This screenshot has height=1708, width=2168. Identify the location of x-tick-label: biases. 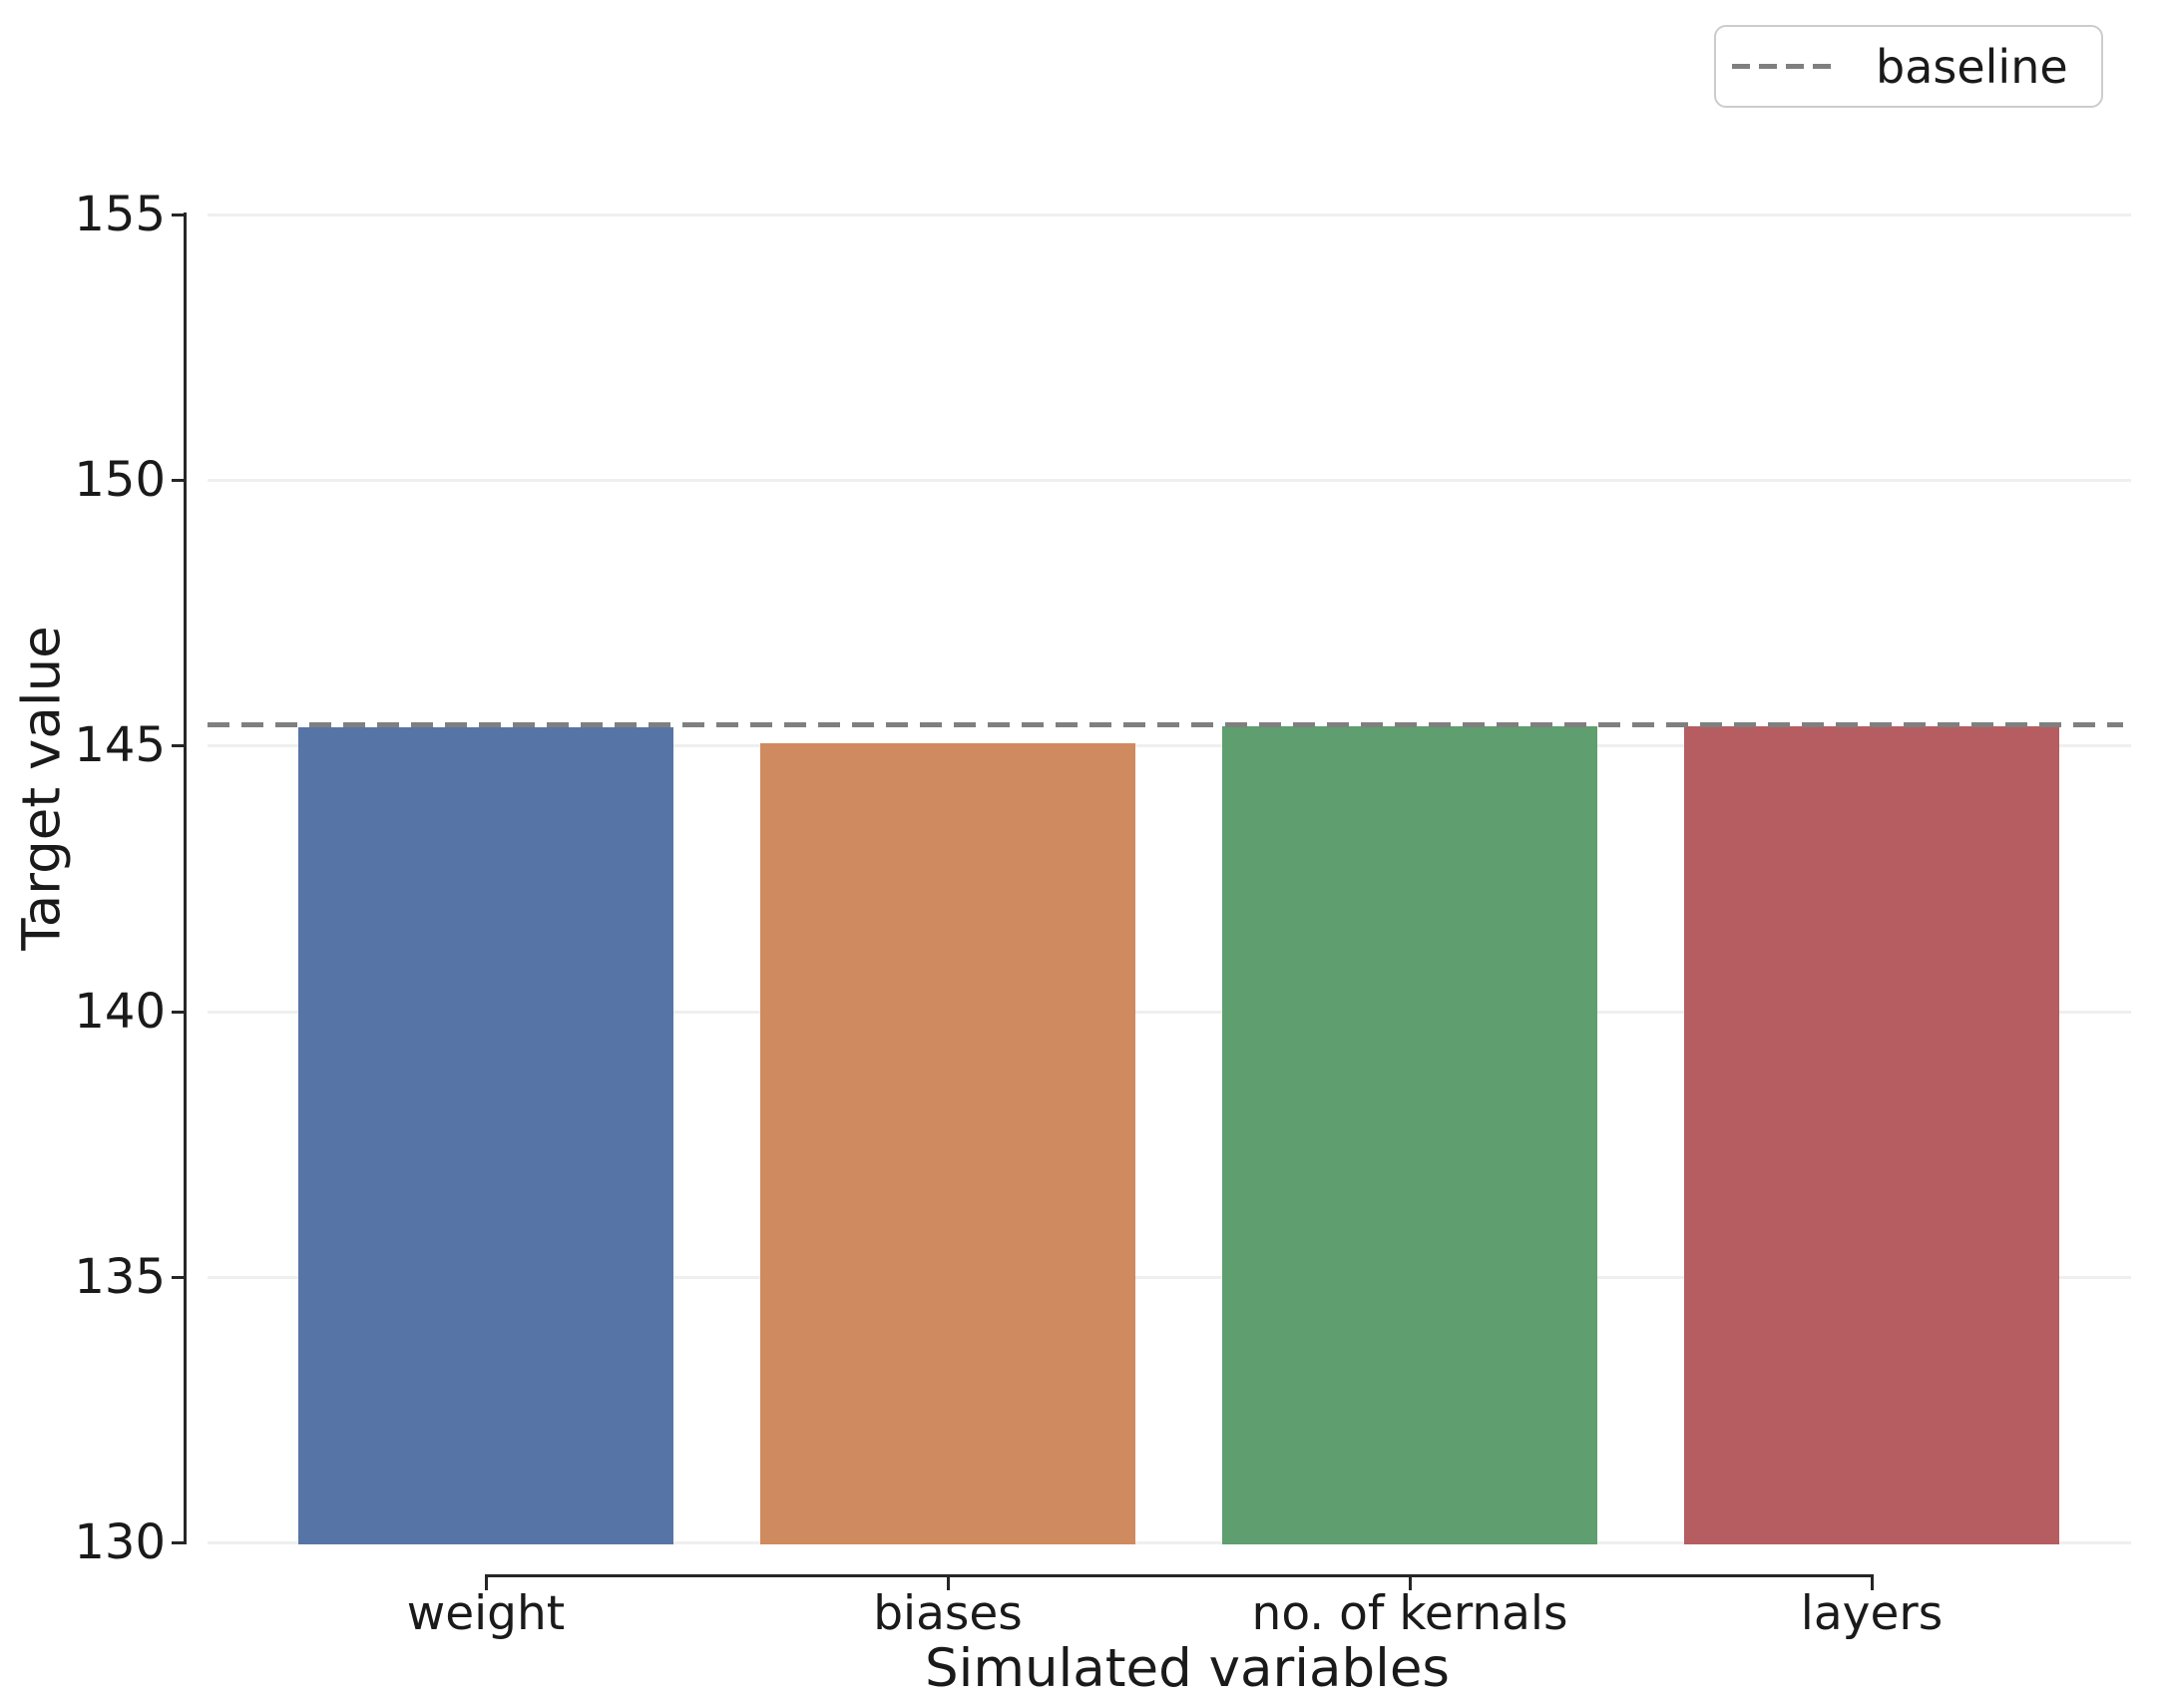
(948, 1613).